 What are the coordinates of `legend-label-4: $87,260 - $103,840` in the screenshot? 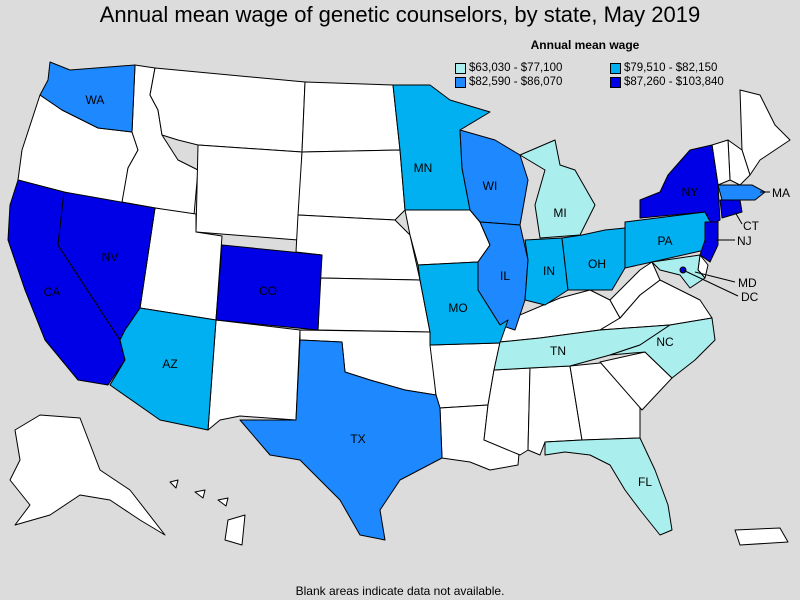 It's located at (674, 82).